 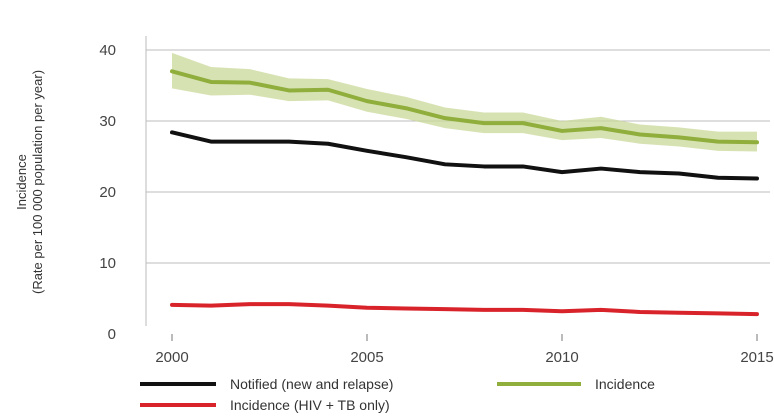 I want to click on y-axis-title-line-1: Incidence, so click(x=21, y=182).